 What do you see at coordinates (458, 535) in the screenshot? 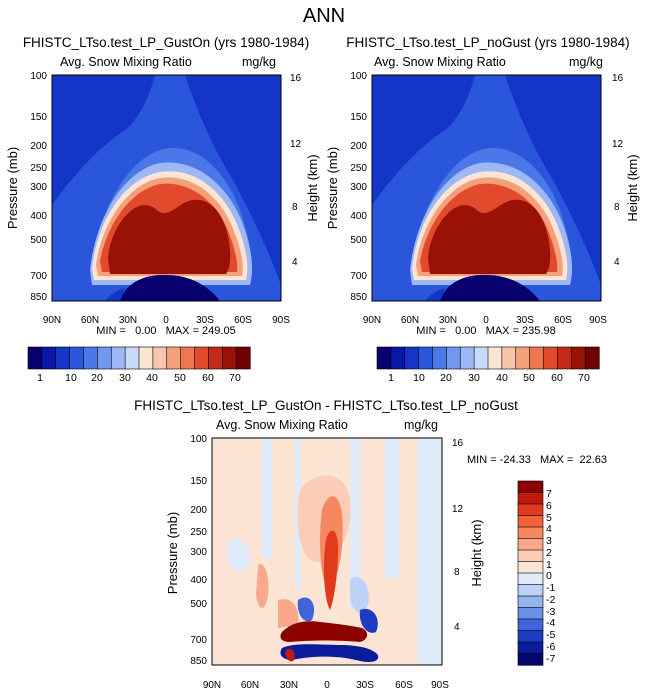
I see `panel-3-y-right-ticks: 16 12 8 4` at bounding box center [458, 535].